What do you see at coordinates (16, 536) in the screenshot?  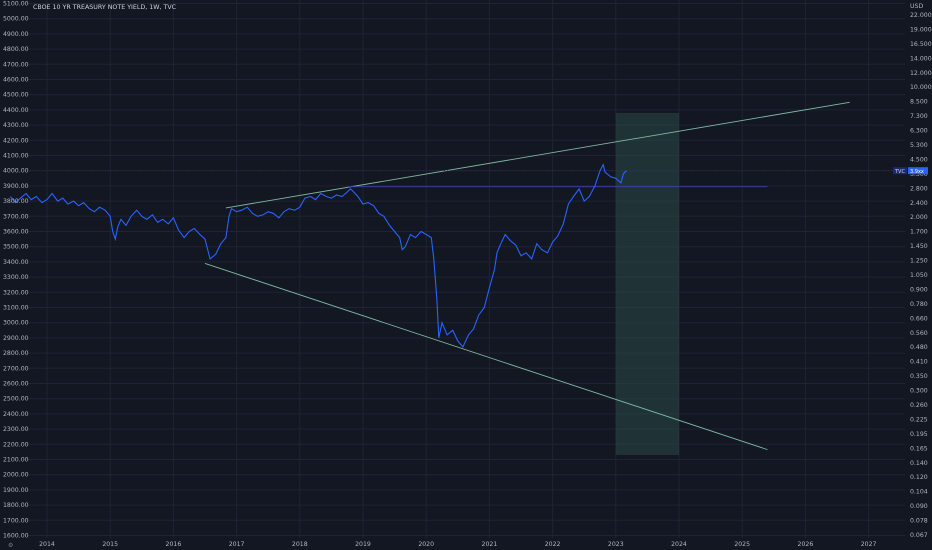 I see `left-tick-label: 1600.00` at bounding box center [16, 536].